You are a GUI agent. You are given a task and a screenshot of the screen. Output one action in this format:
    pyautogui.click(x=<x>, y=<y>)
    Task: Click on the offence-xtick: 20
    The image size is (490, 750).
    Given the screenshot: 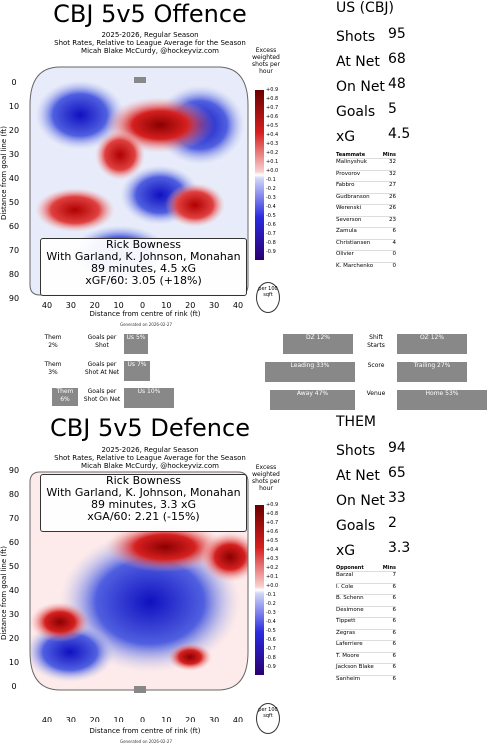 What is the action you would take?
    pyautogui.click(x=190, y=305)
    